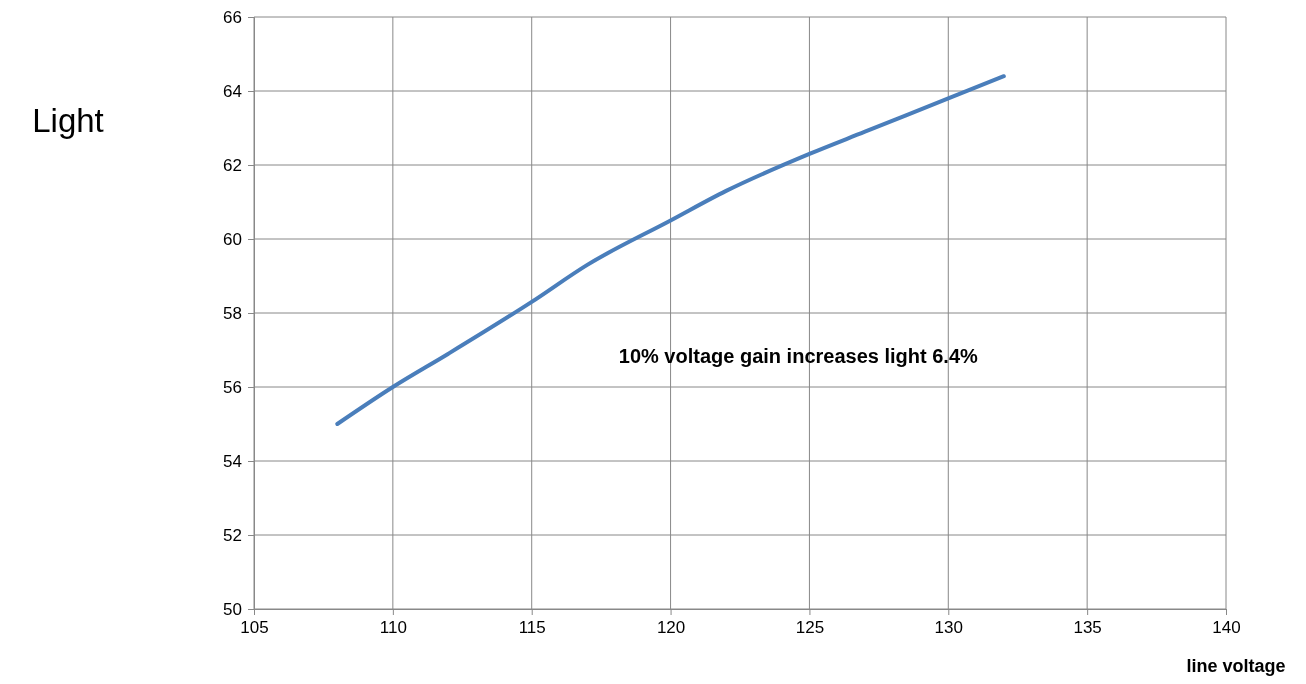 This screenshot has height=684, width=1306. Describe the element at coordinates (232, 461) in the screenshot. I see `y-tick-label: 54` at that location.